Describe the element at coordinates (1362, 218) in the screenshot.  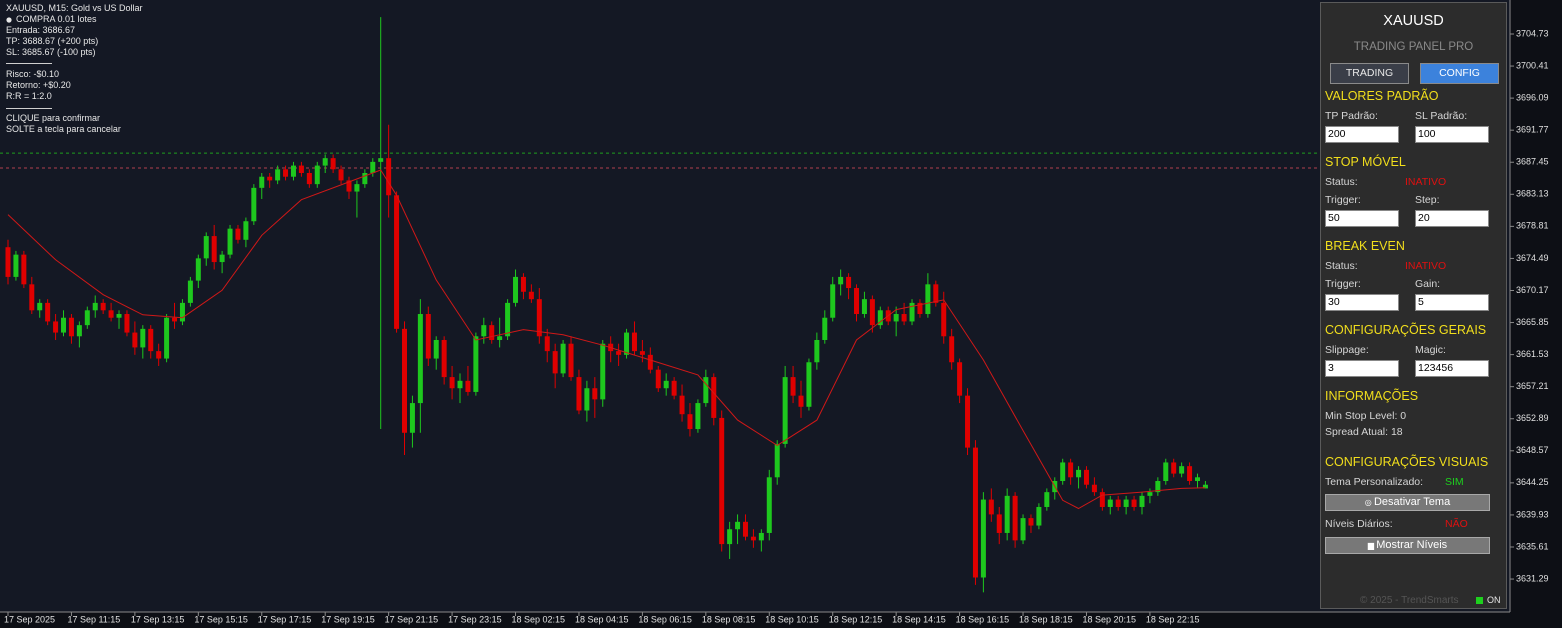
I see `input: 50` at that location.